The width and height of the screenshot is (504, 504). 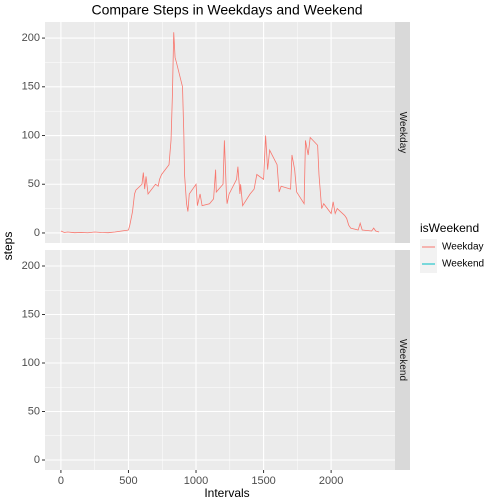 I want to click on legend-label: Weekday, so click(x=463, y=247).